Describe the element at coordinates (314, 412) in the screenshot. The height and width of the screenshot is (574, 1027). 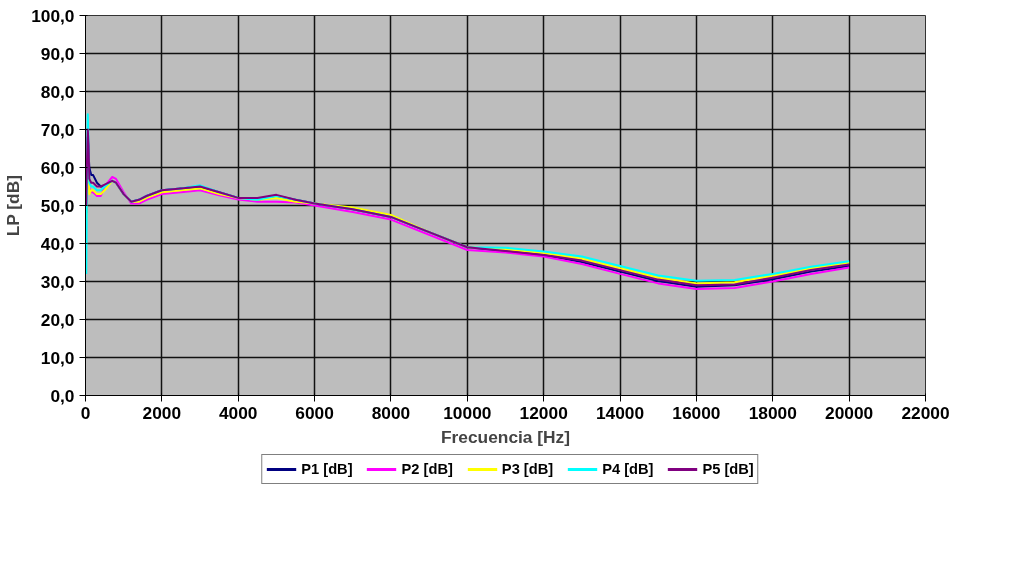
I see `x-tick-label: 6000` at that location.